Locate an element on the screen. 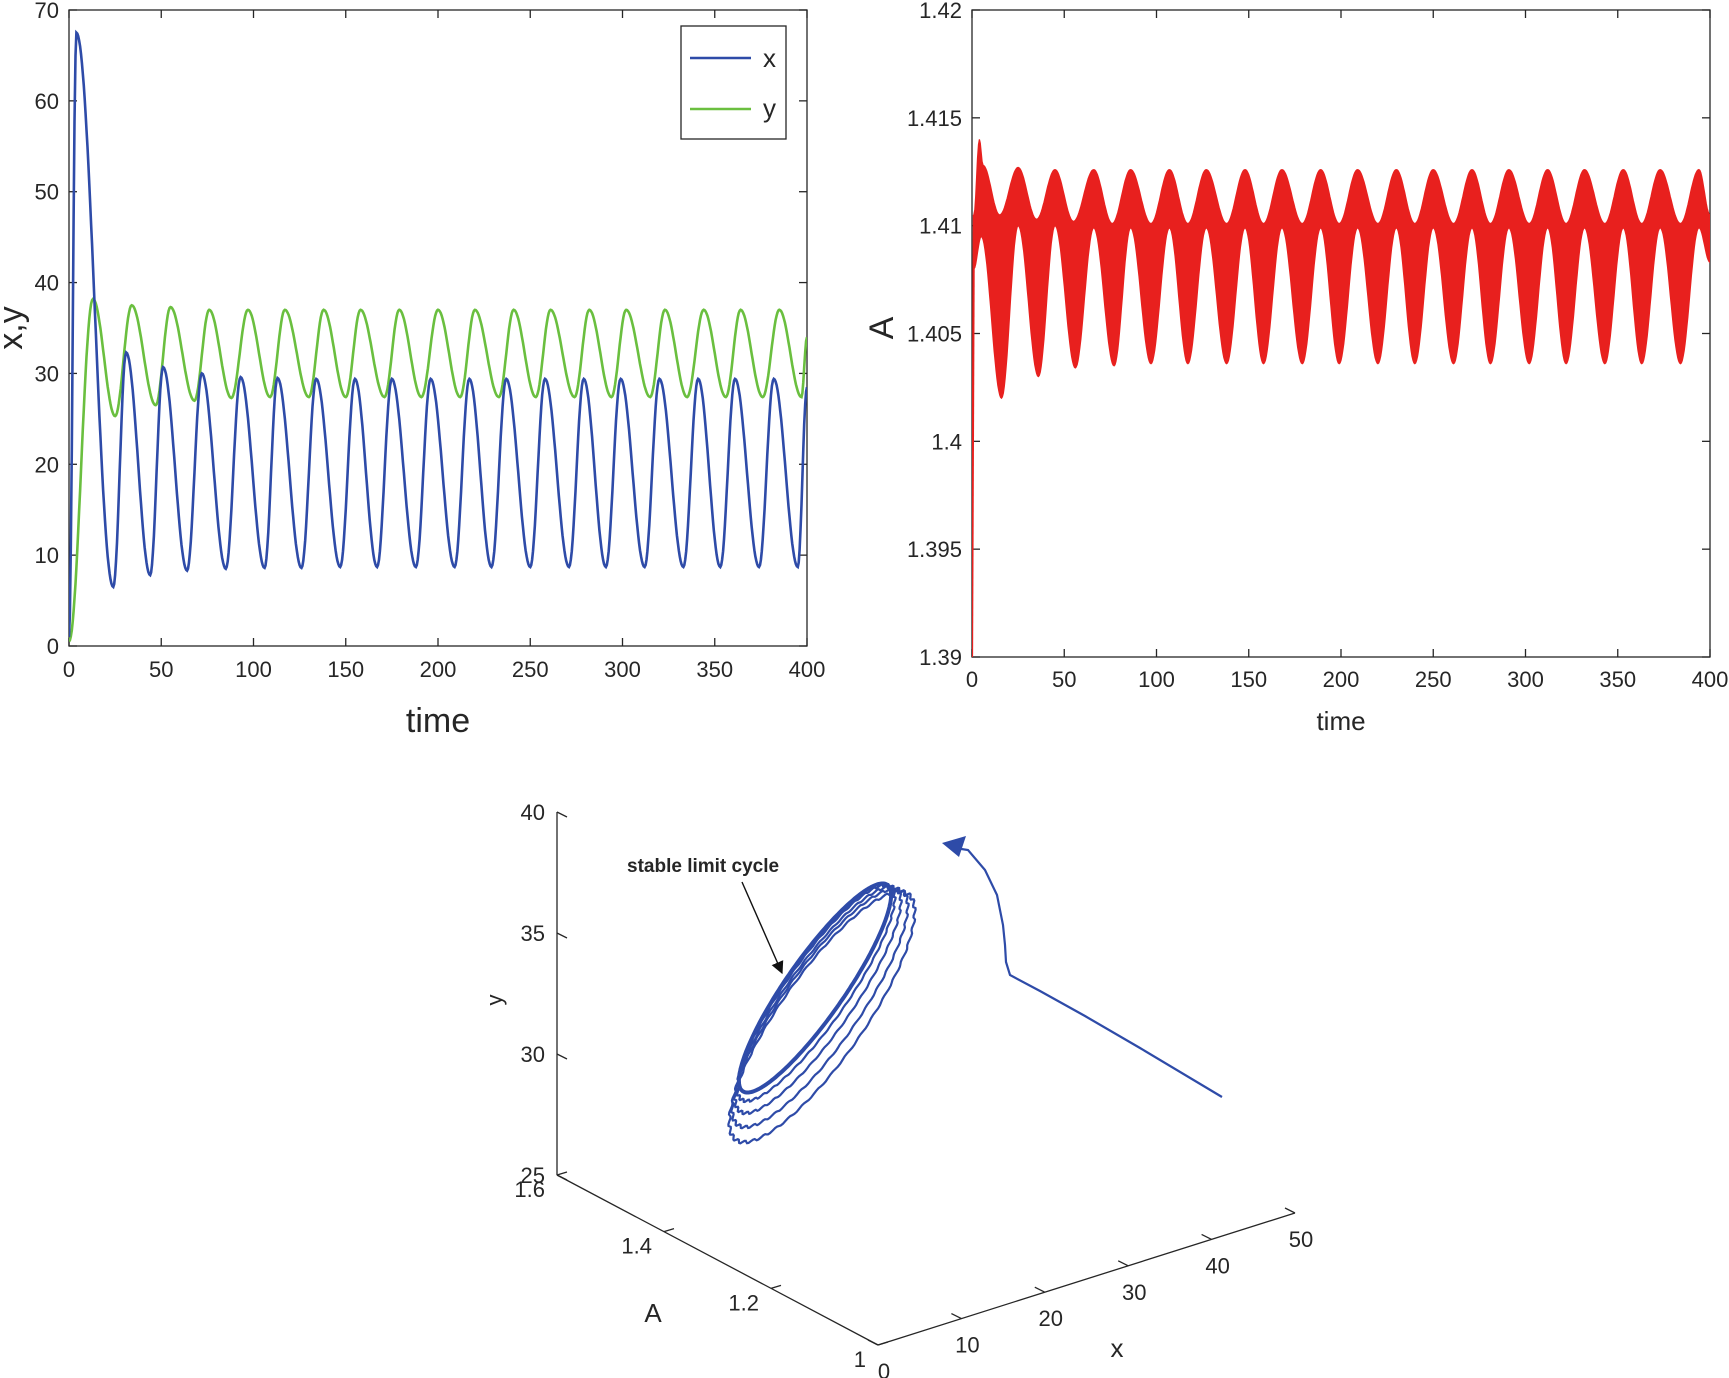 The height and width of the screenshot is (1378, 1729). trajectory-transient is located at coordinates (1088, 972).